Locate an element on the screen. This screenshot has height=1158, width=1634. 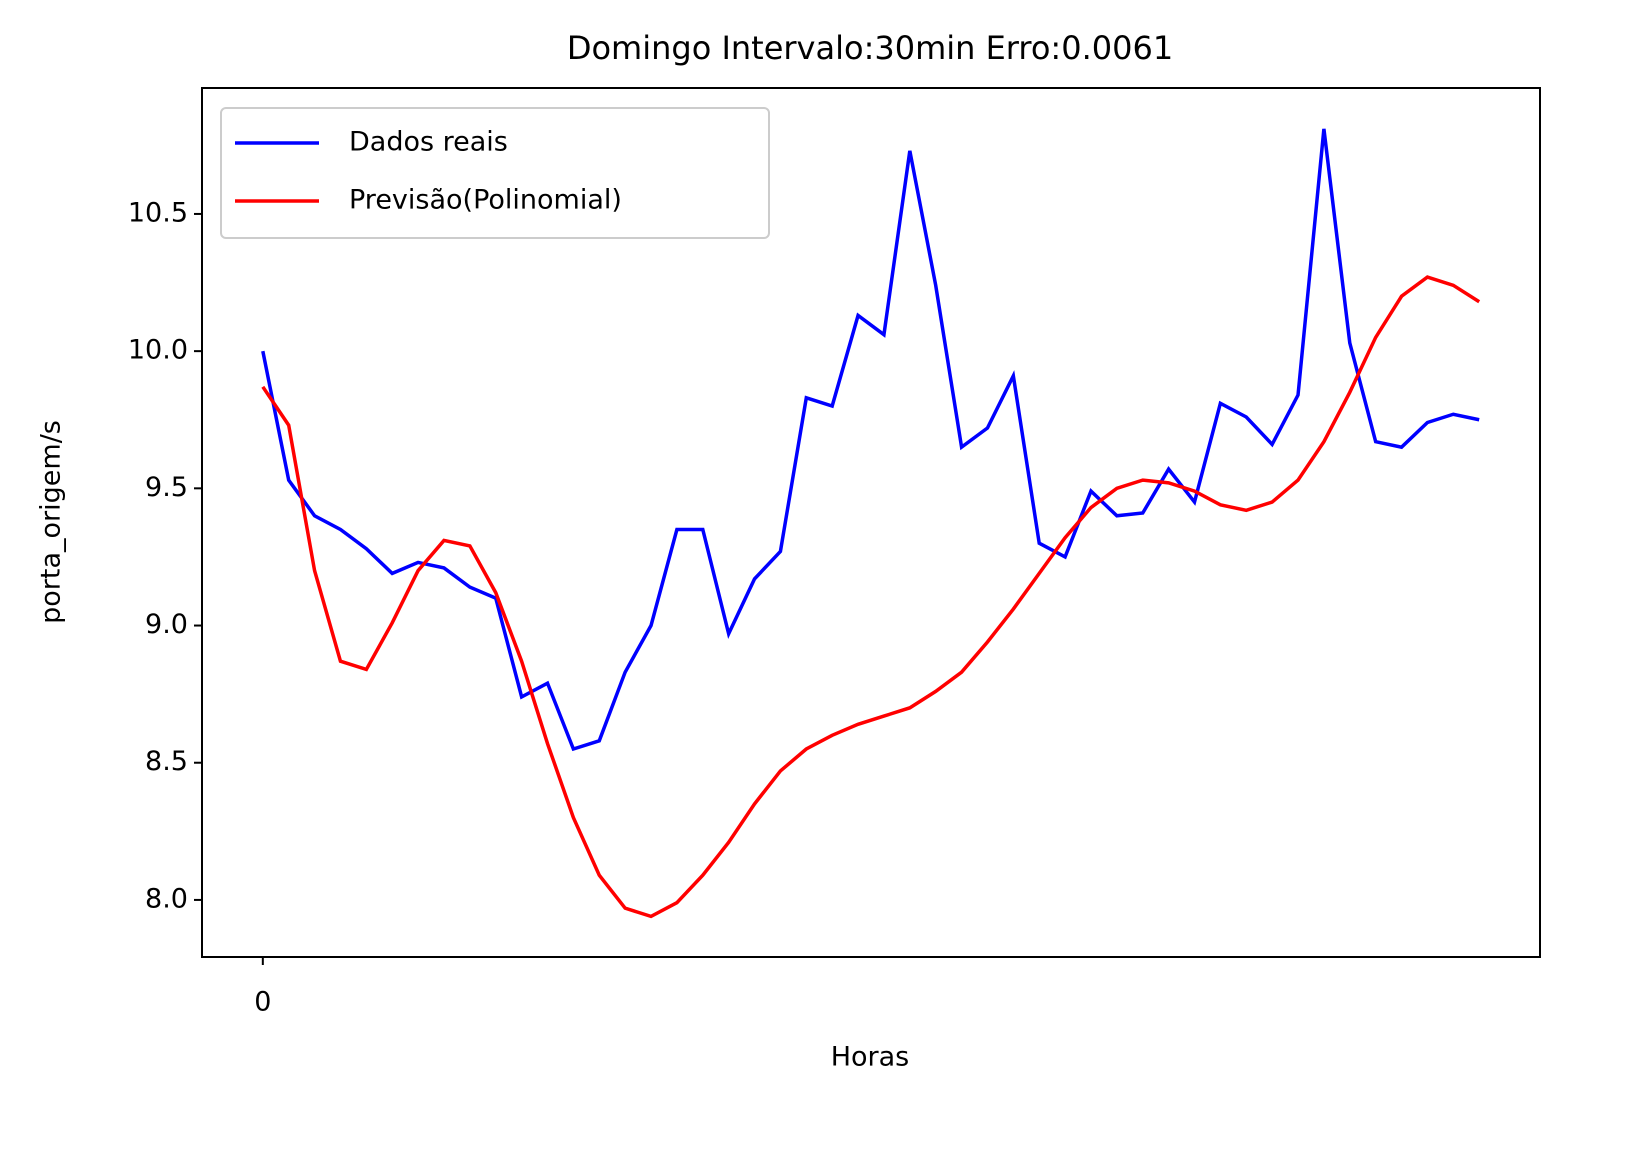
legend-box is located at coordinates (495, 173).